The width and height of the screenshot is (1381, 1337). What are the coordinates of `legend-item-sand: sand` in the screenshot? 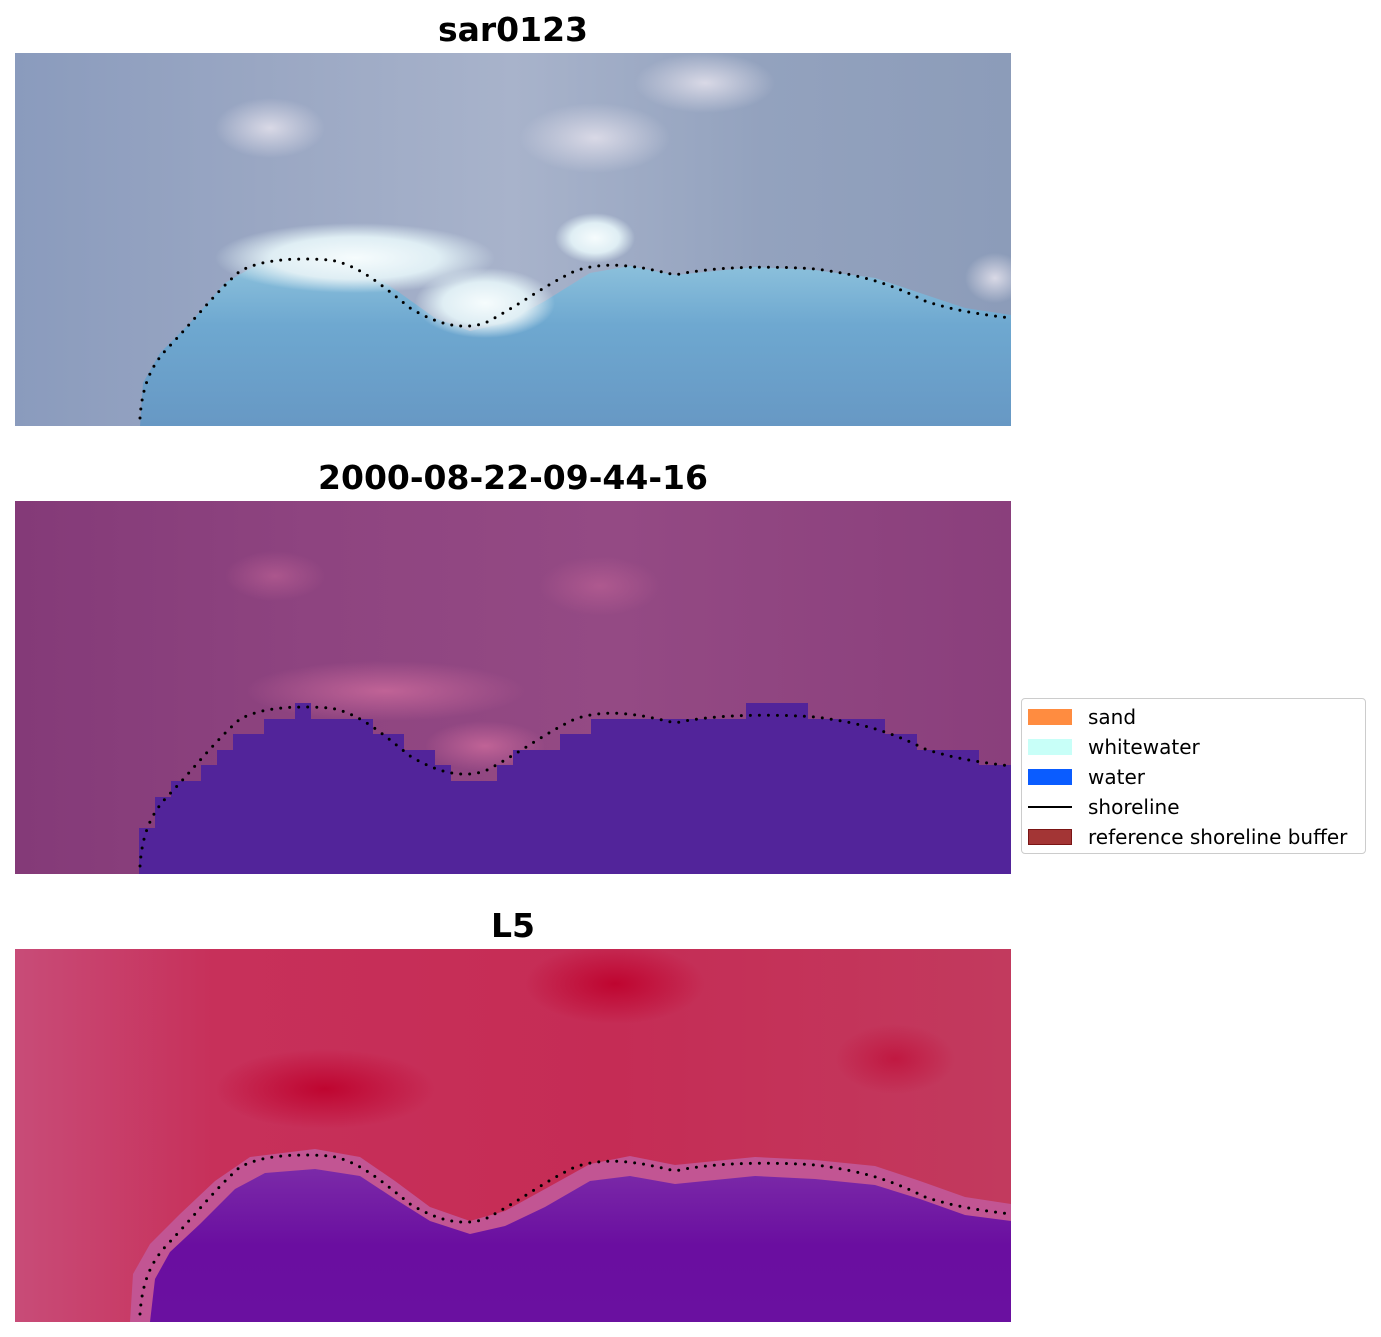 It's located at (1195, 717).